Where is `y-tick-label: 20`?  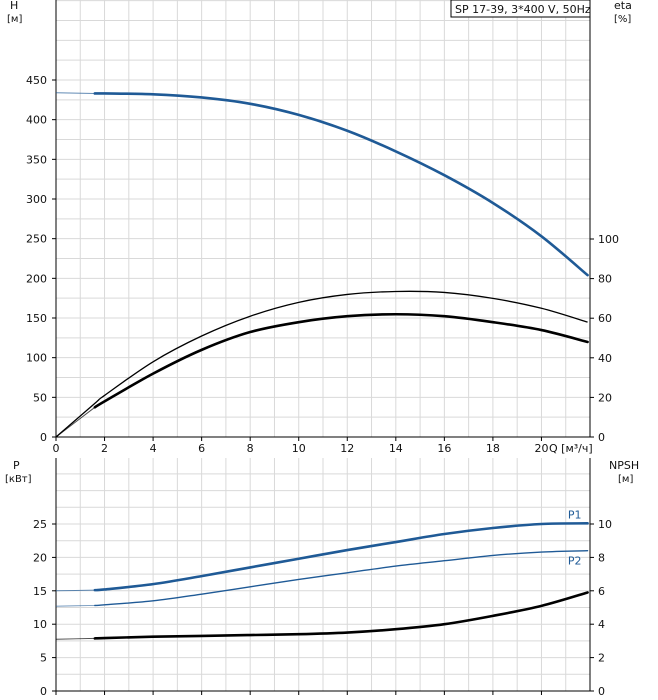 y-tick-label: 20 is located at coordinates (40, 557).